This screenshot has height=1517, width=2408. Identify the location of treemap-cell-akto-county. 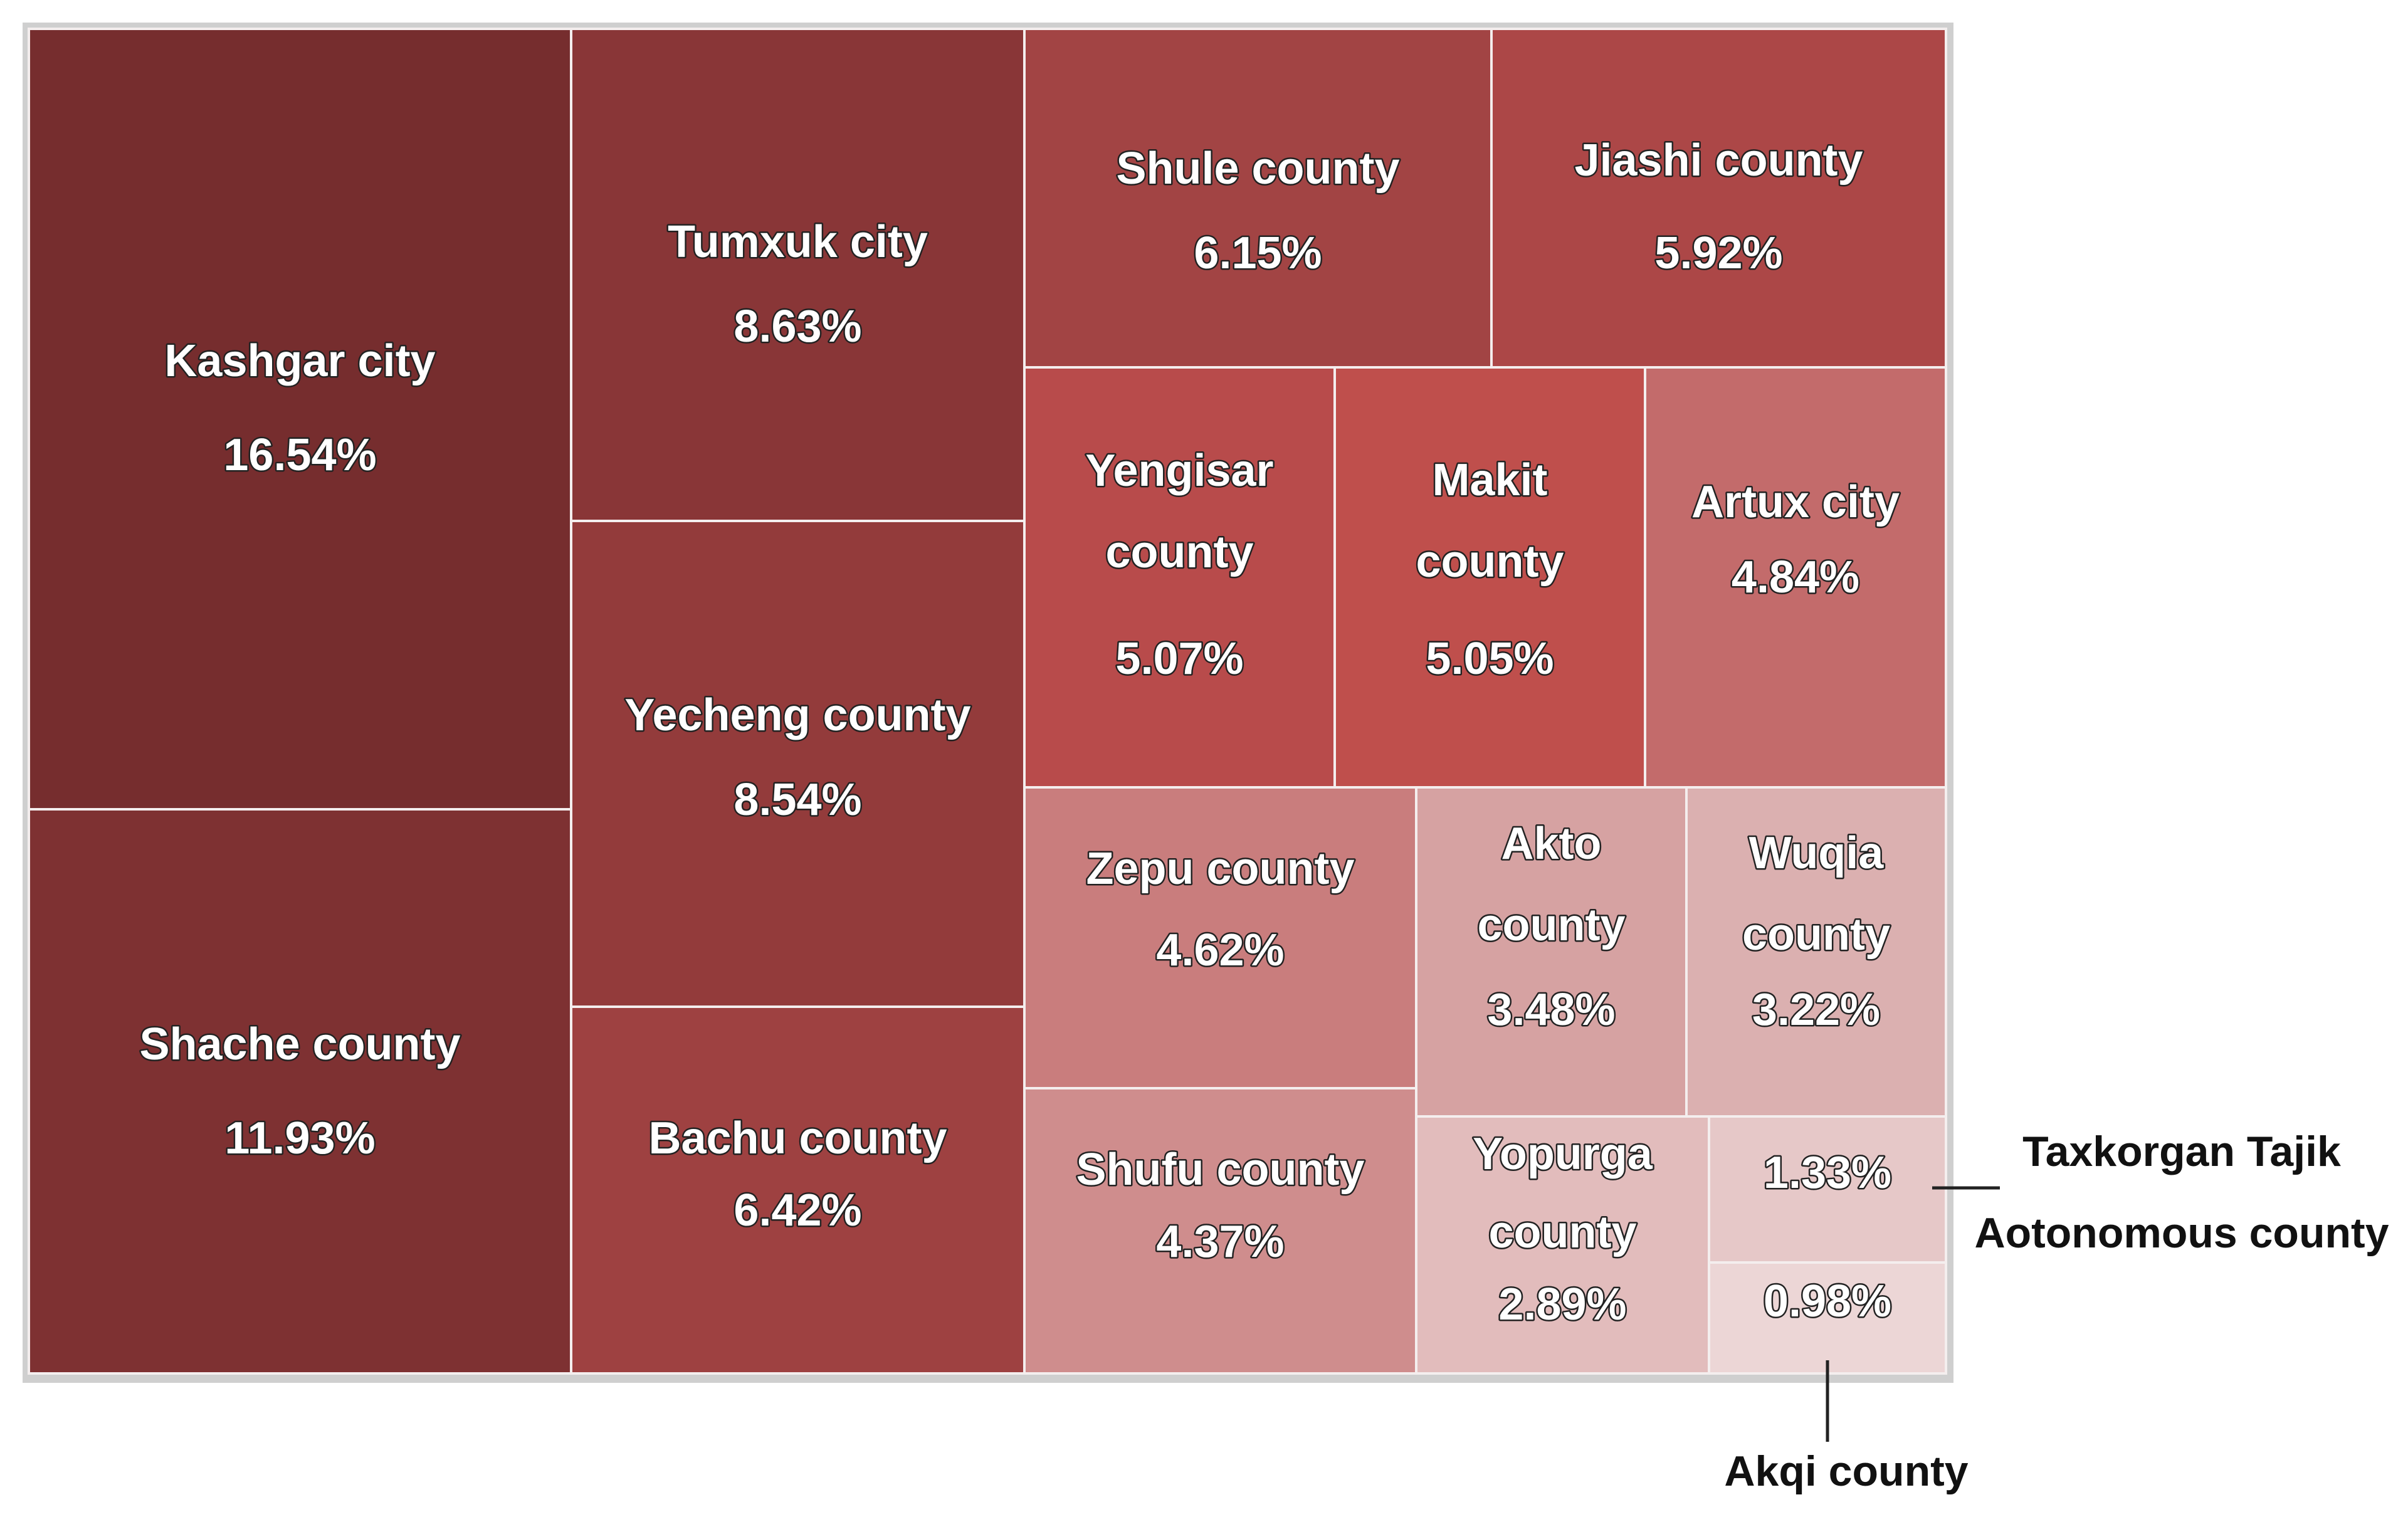
(1551, 952).